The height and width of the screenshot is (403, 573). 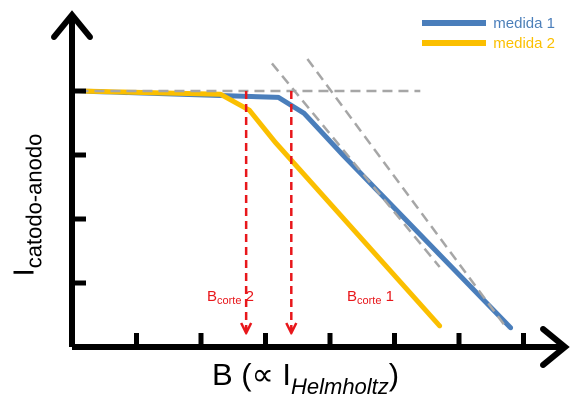 I want to click on legend-item-medida-1: medida 1, so click(x=488, y=23).